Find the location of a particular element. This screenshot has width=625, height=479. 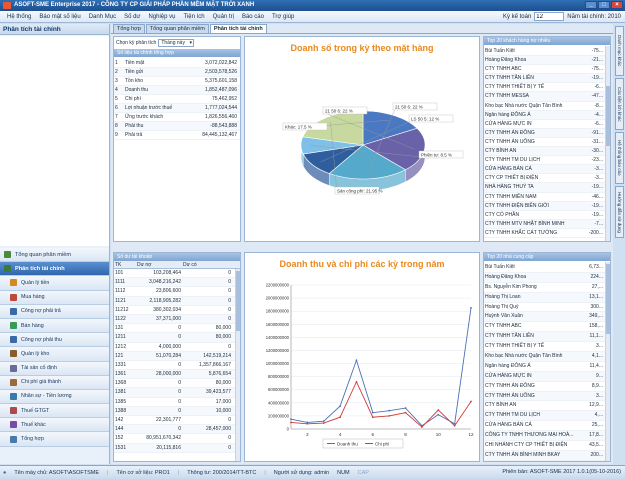

table-row: 1368 0 80,000 is located at coordinates (177, 384).